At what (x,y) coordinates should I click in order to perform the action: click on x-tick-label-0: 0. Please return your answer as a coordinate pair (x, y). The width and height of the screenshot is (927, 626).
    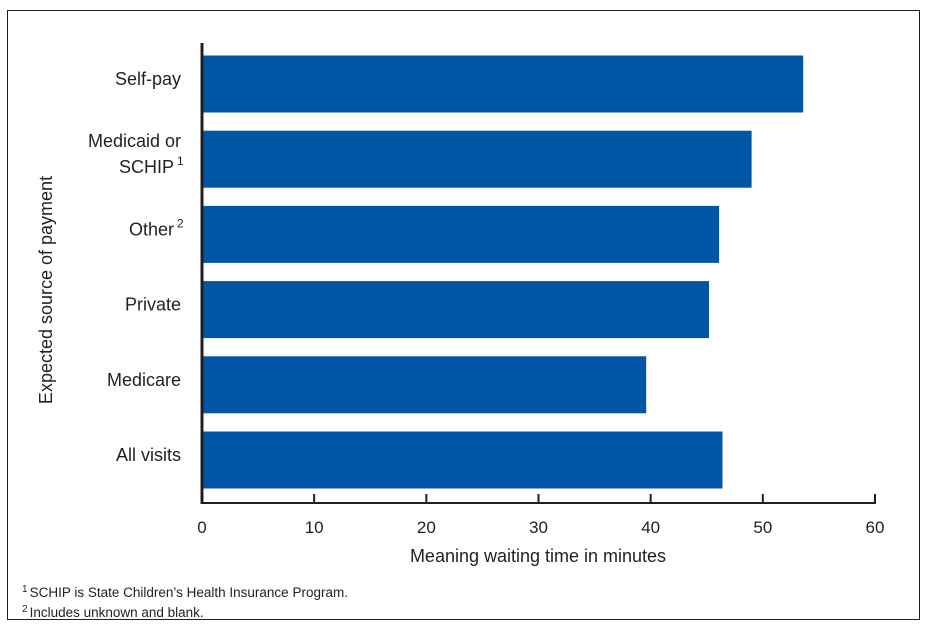
    Looking at the image, I should click on (201, 527).